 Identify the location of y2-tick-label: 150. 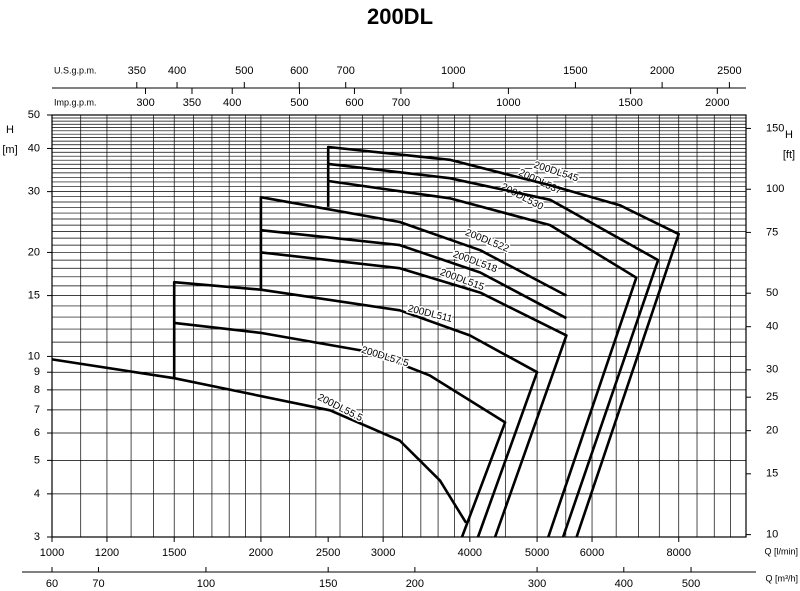
(775, 128).